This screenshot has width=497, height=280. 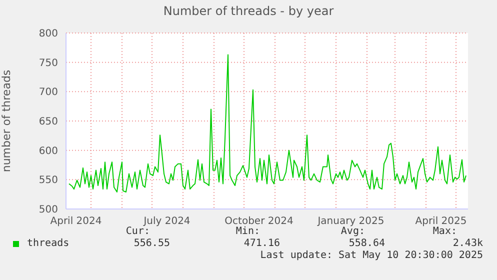 I want to click on y-tick-label: 800, so click(x=48, y=34).